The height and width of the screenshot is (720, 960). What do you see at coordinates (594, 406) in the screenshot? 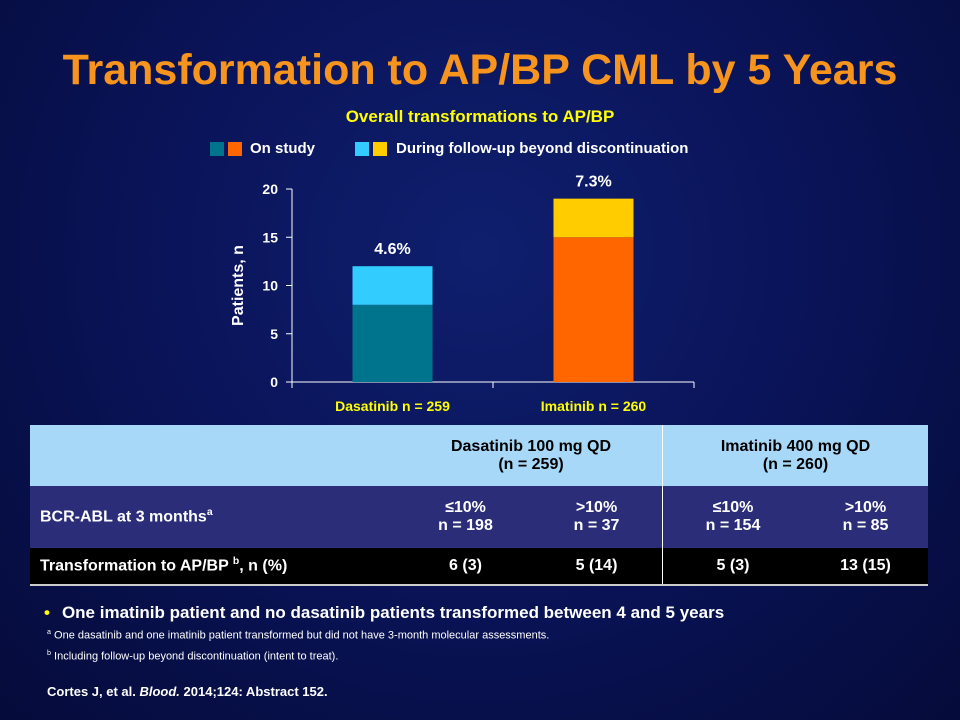
I see `x-category-label: Imatinib n = 260` at bounding box center [594, 406].